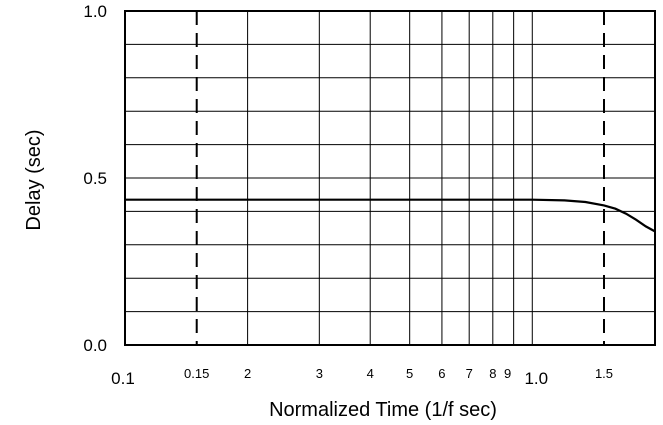  I want to click on x-tick-label: 1.0, so click(536, 378).